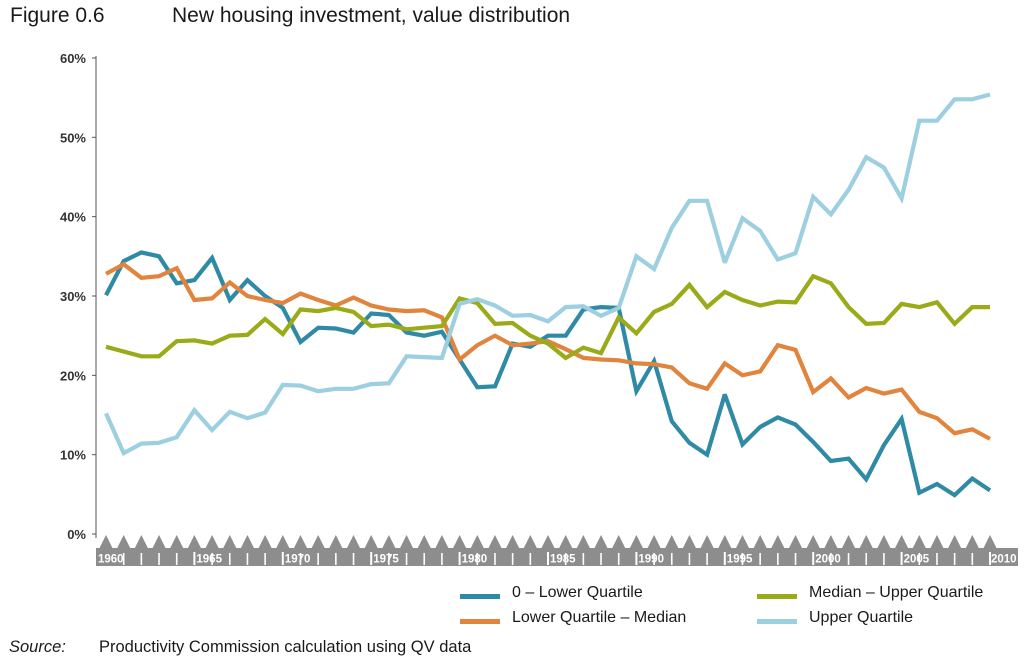 The width and height of the screenshot is (1024, 663). I want to click on x-tick-label: 1970, so click(298, 560).